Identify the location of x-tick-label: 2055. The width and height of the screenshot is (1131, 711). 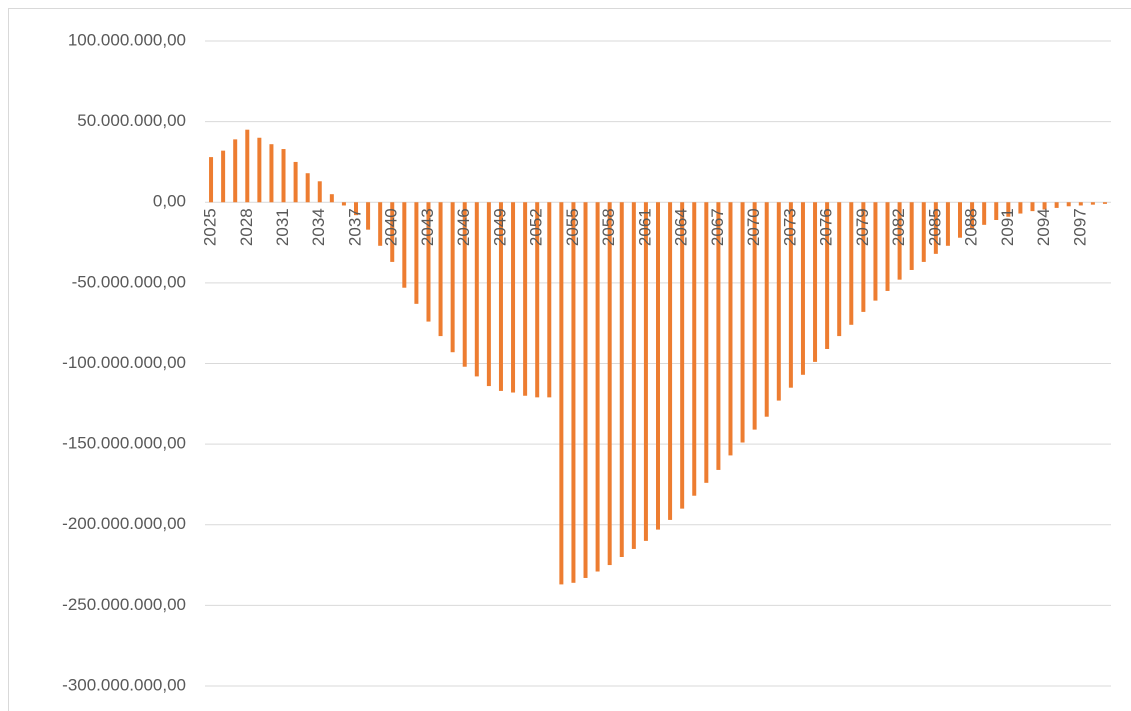
(572, 227).